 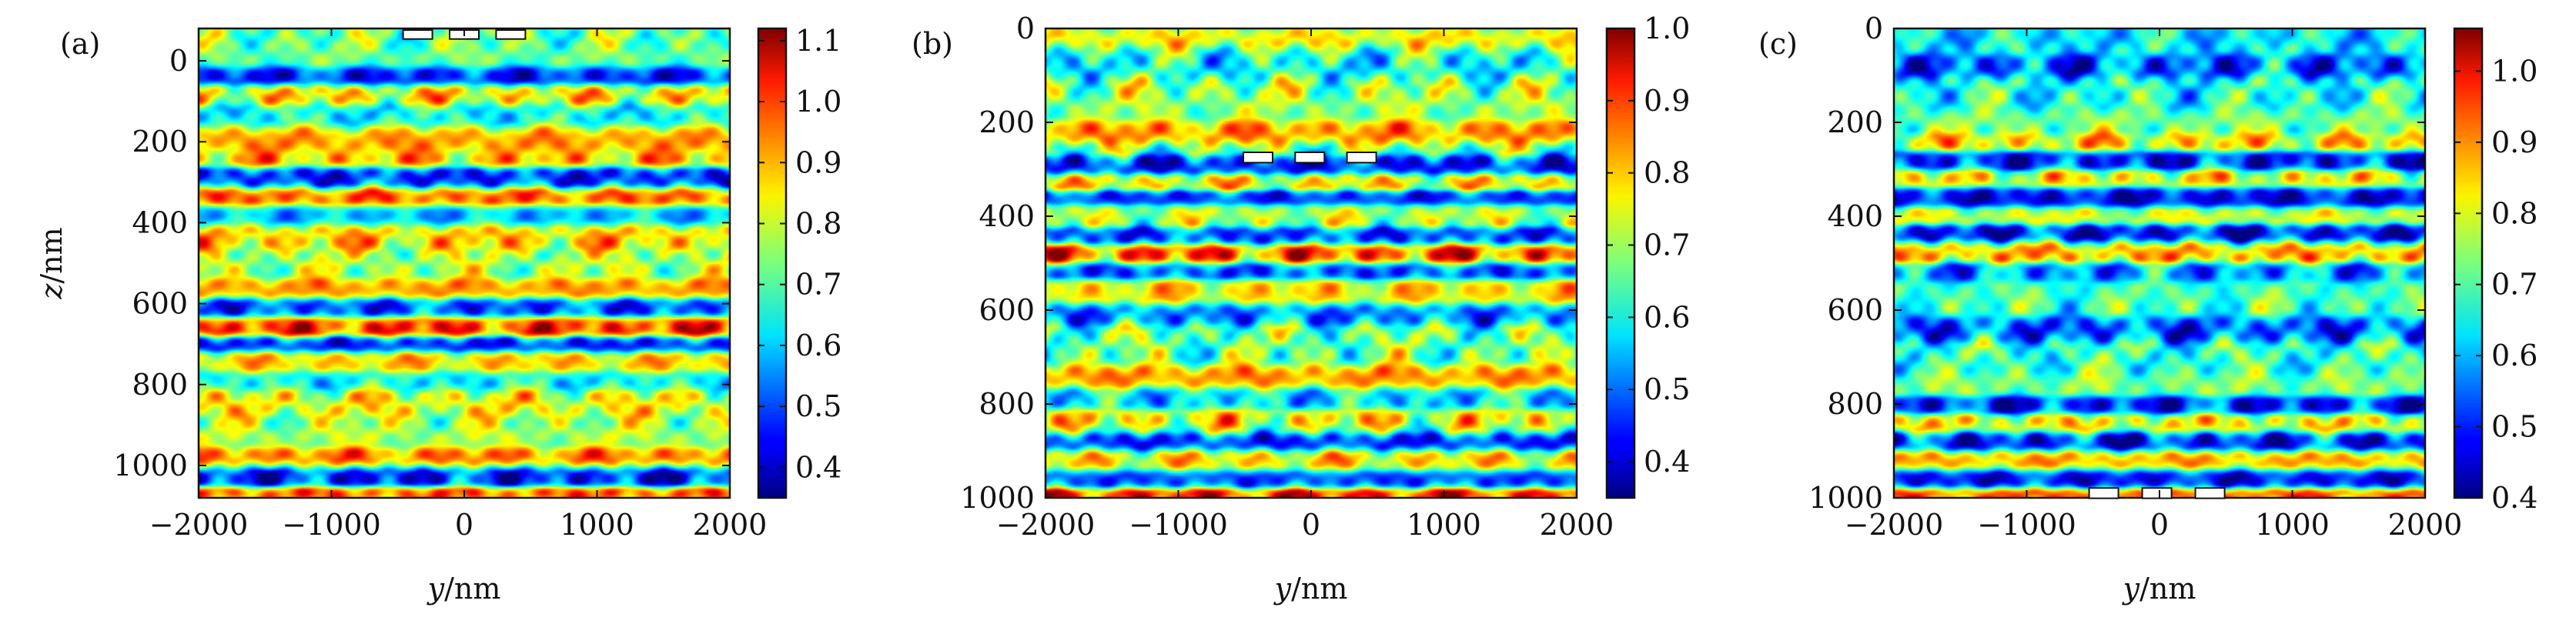 What do you see at coordinates (818, 41) in the screenshot?
I see `colorbar-tick-label: 1.1` at bounding box center [818, 41].